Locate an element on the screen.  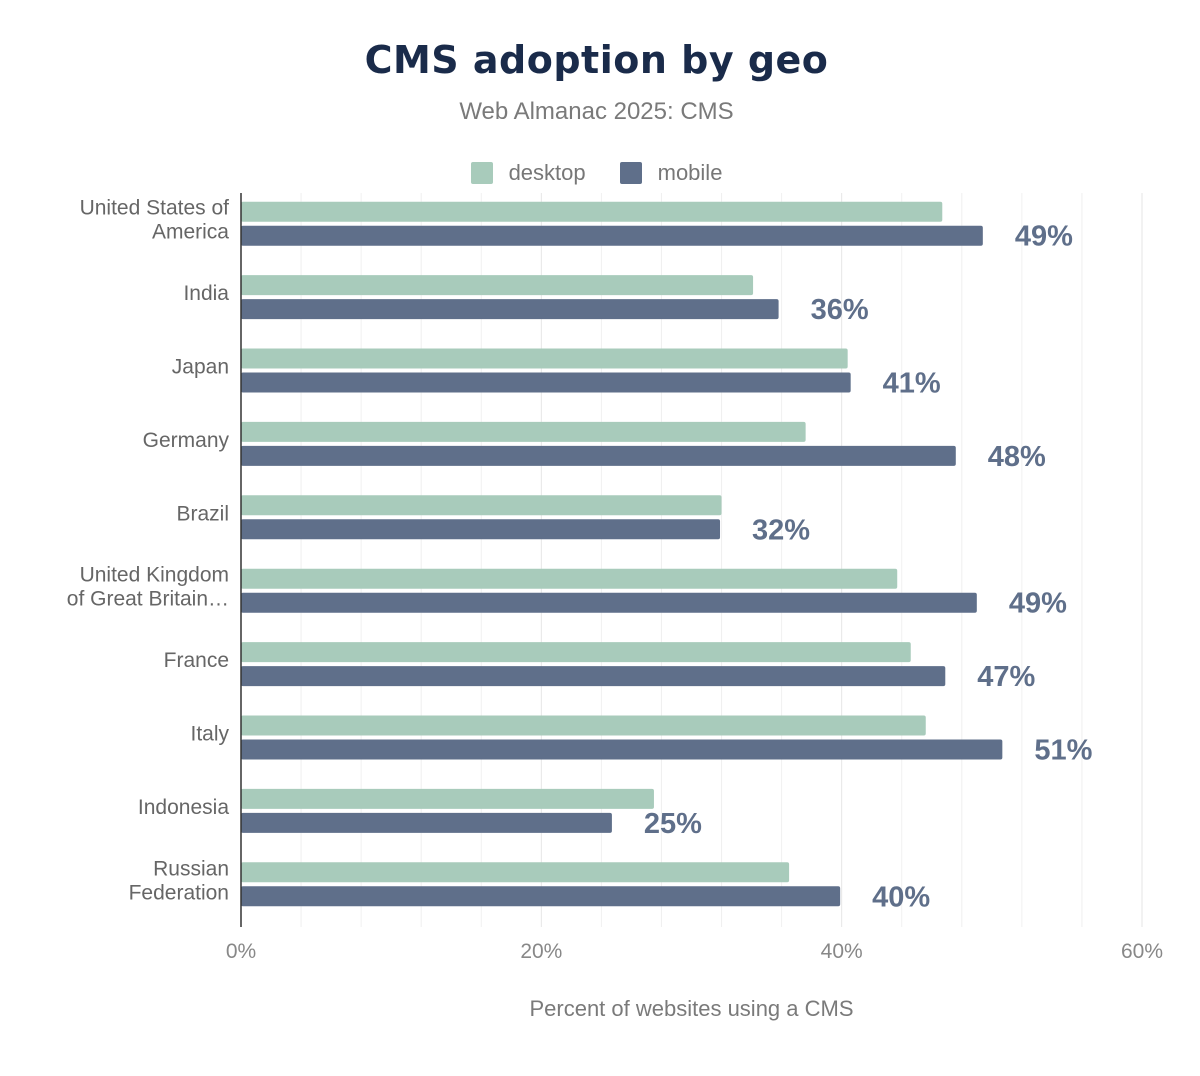
x-tick-label: 40% is located at coordinates (842, 951).